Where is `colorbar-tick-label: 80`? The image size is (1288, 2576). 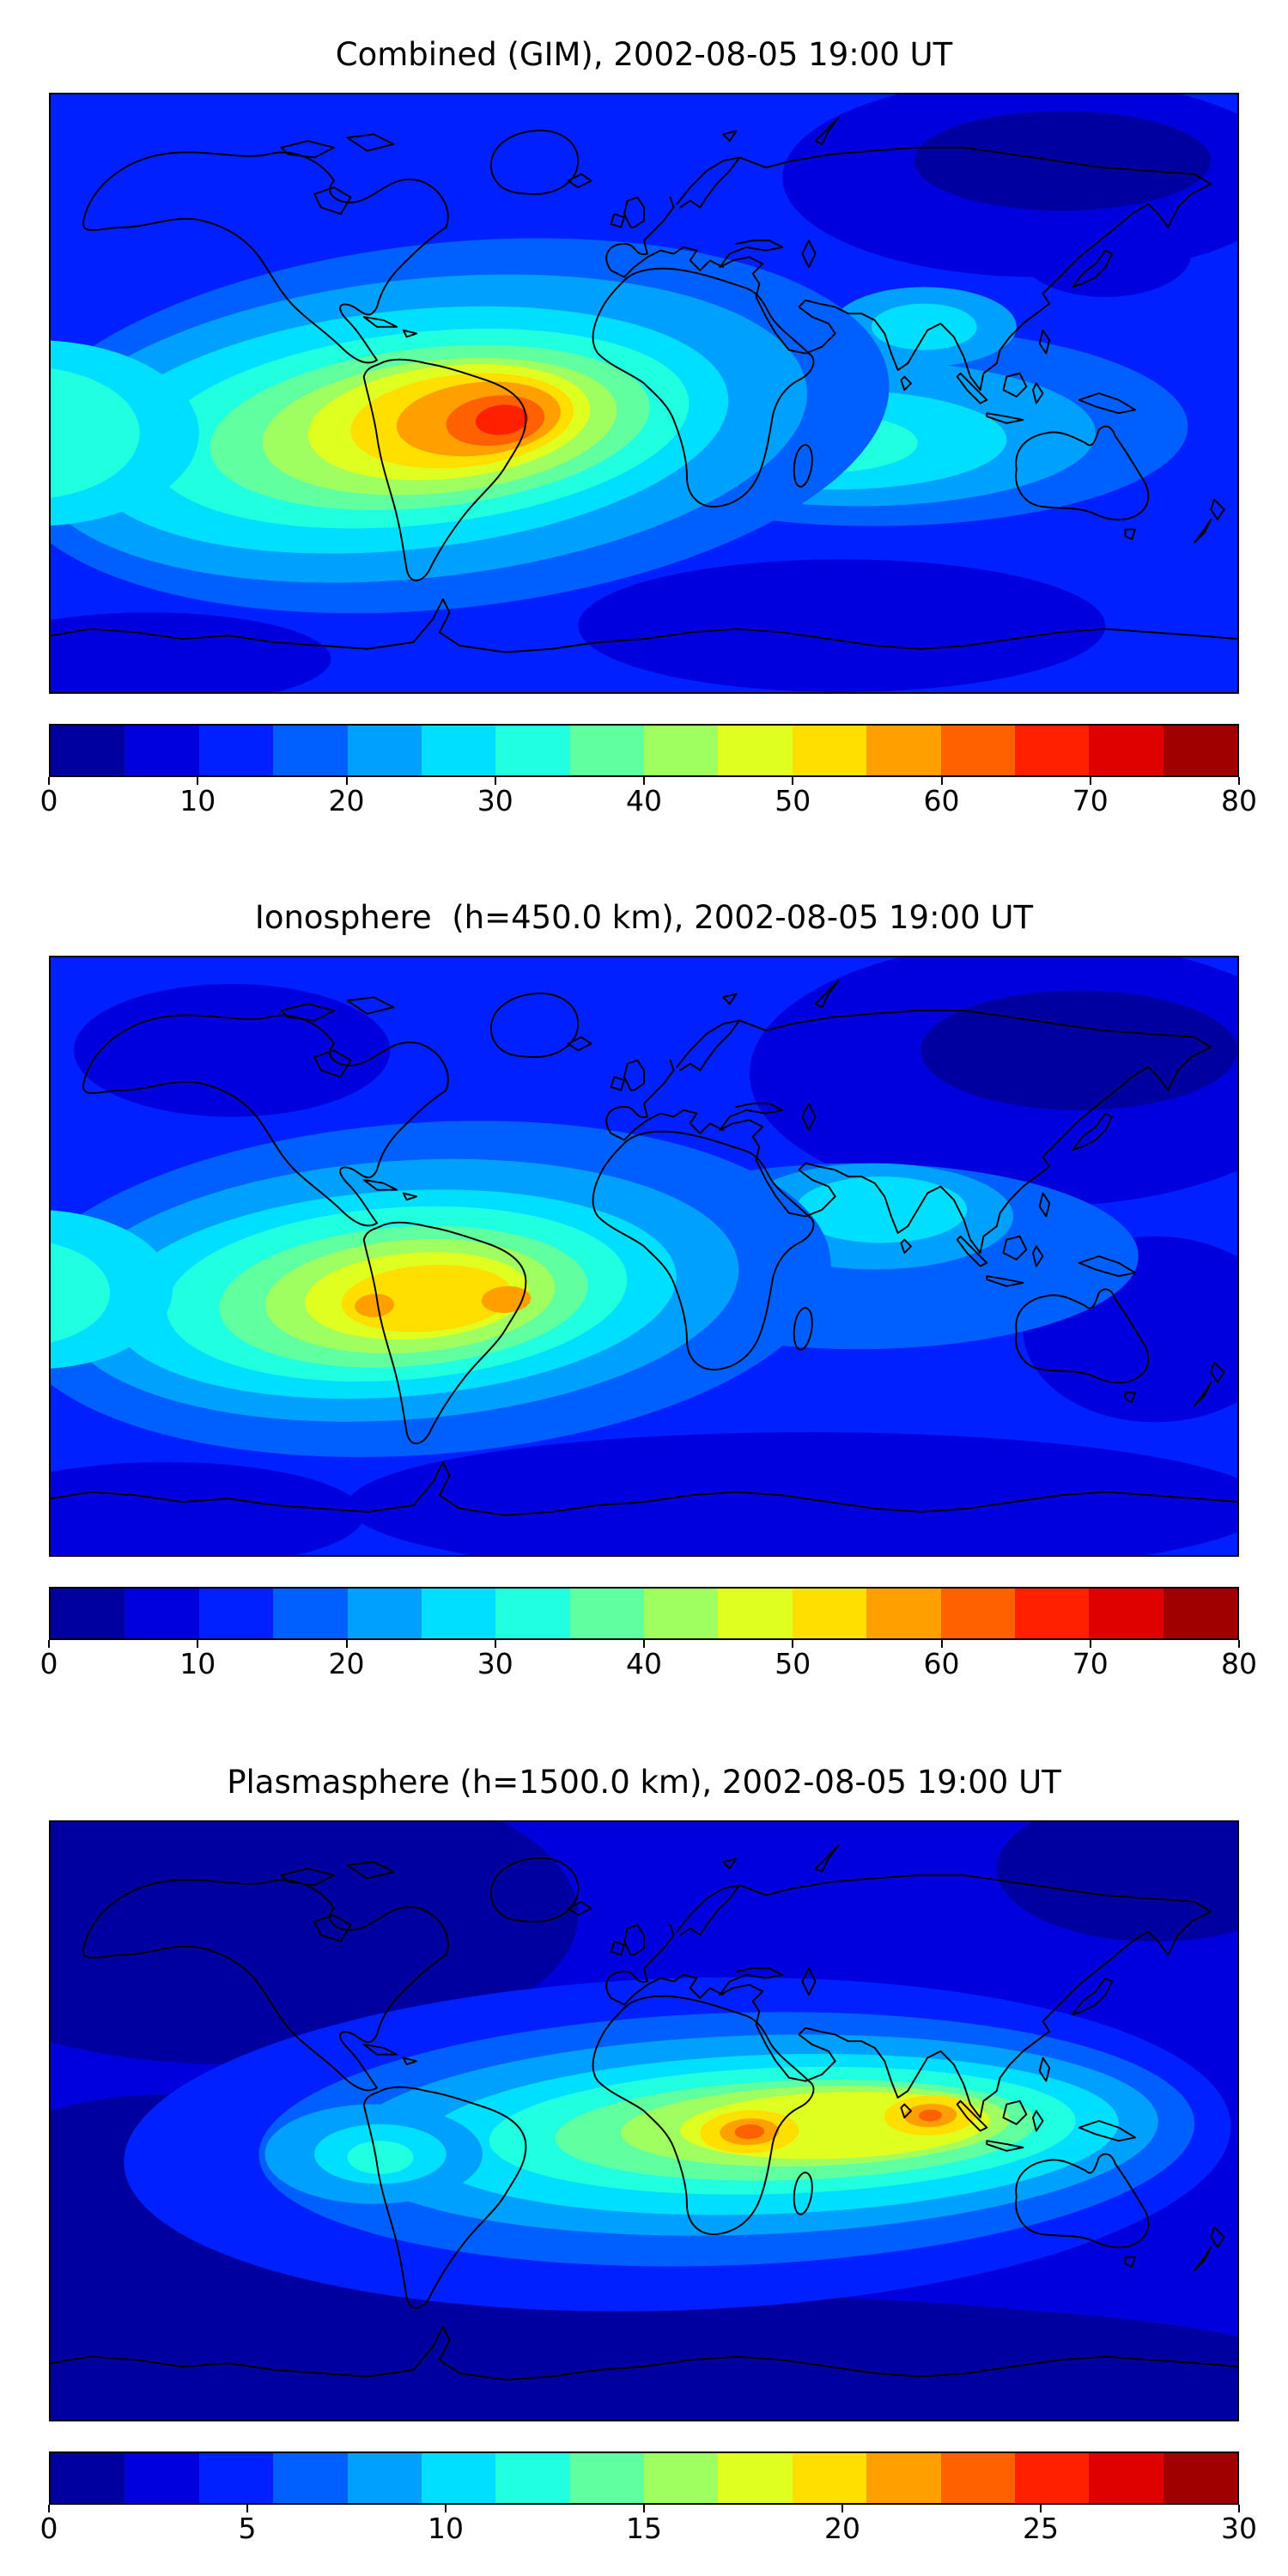 colorbar-tick-label: 80 is located at coordinates (1239, 1664).